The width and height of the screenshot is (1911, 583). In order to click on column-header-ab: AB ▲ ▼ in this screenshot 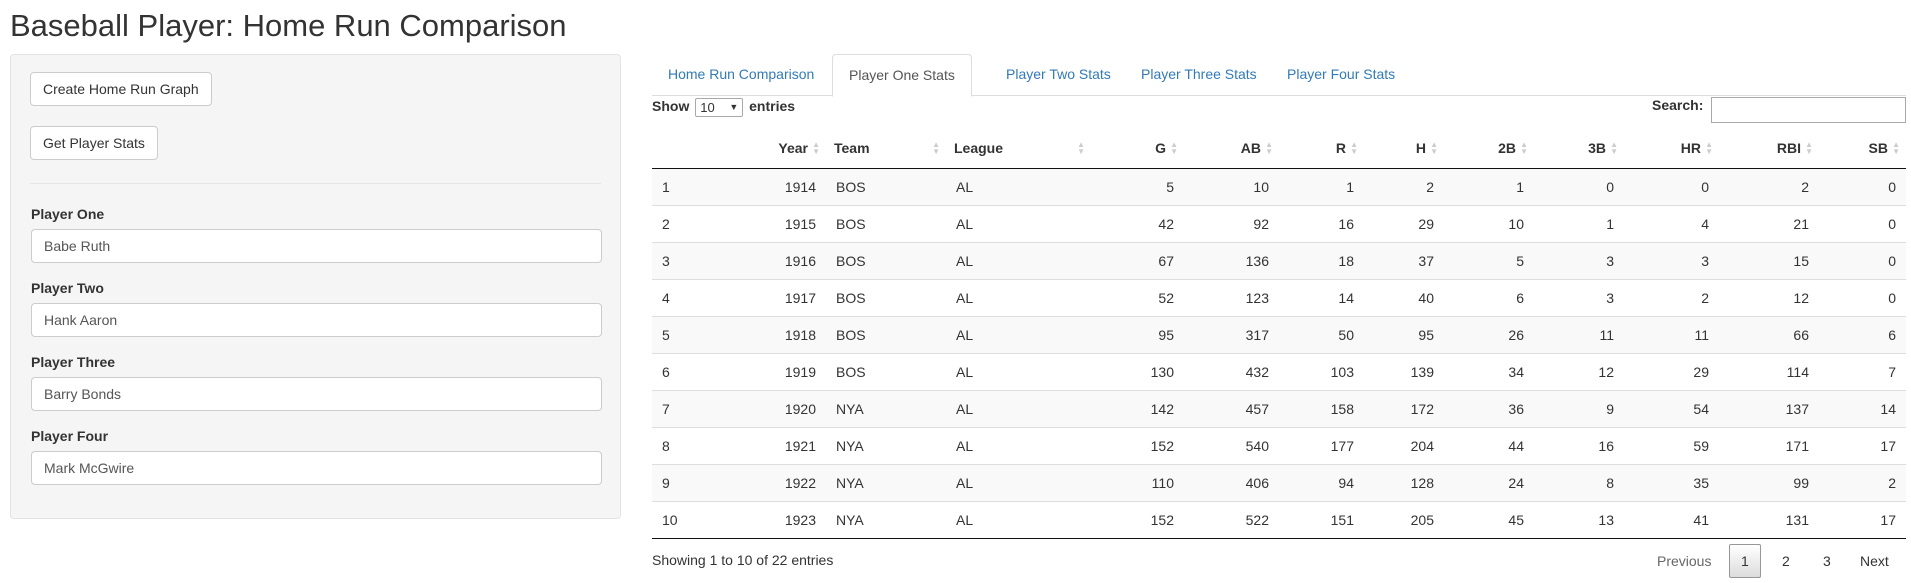, I will do `click(1231, 148)`.